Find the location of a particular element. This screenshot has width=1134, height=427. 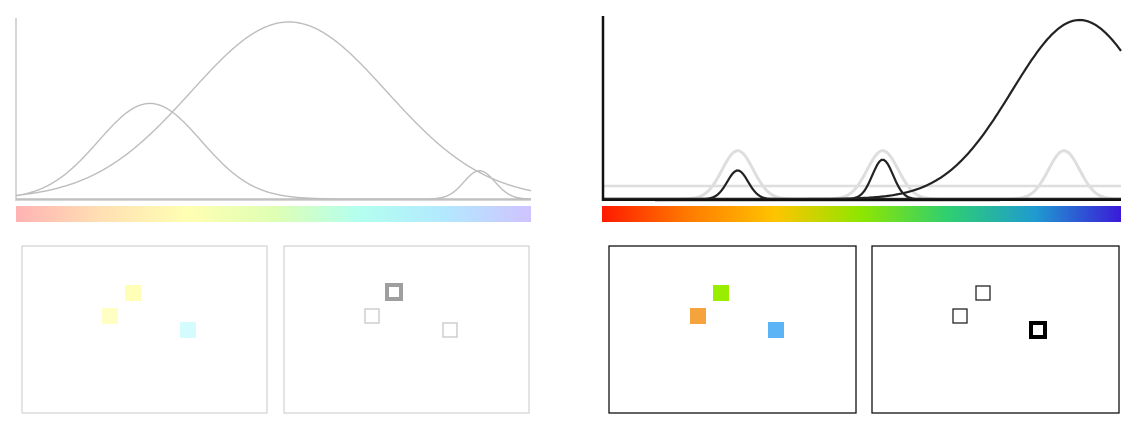

right-ghost-curves is located at coordinates (862, 175).